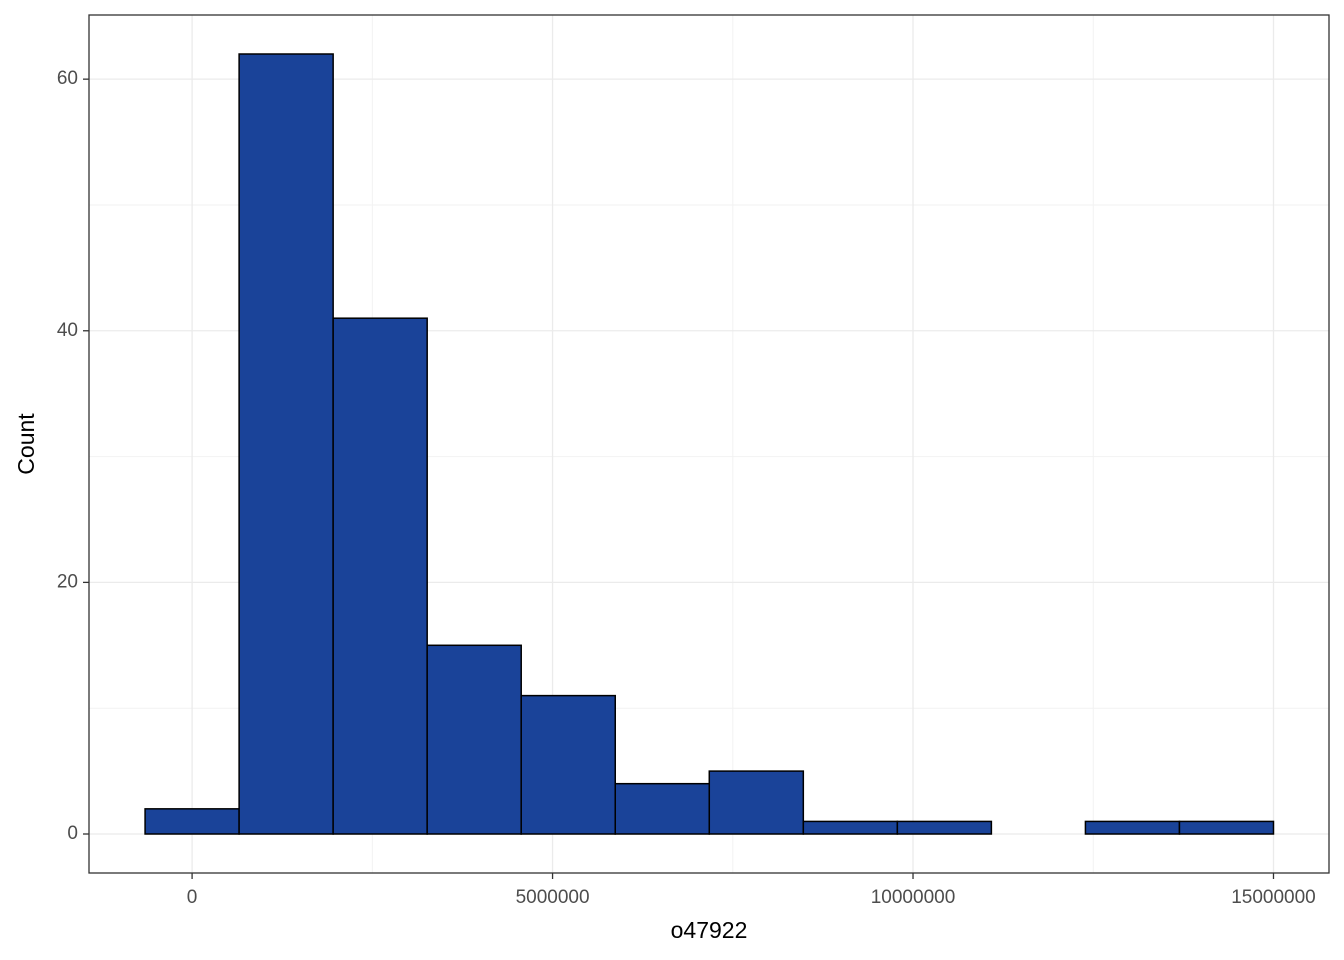 This screenshot has height=960, width=1344. Describe the element at coordinates (72, 833) in the screenshot. I see `y-tick-label: 0` at that location.